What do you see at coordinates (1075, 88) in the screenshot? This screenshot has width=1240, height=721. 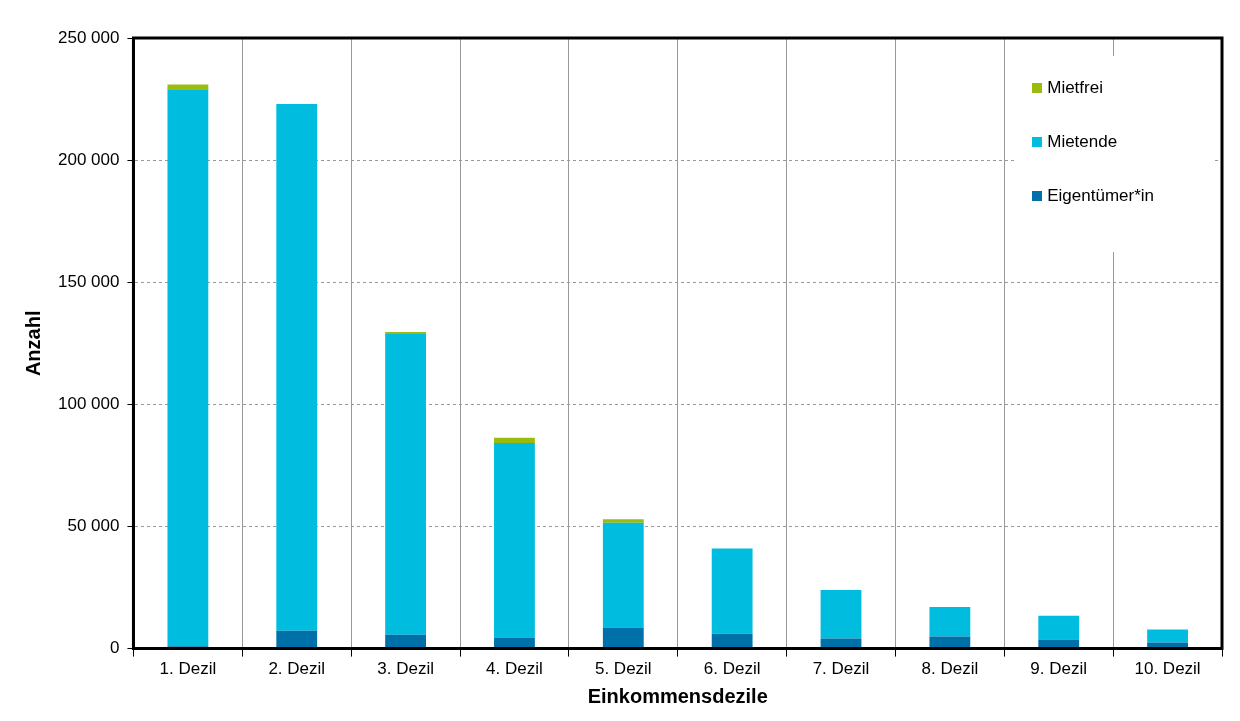 I see `legend-label: Mietfrei` at bounding box center [1075, 88].